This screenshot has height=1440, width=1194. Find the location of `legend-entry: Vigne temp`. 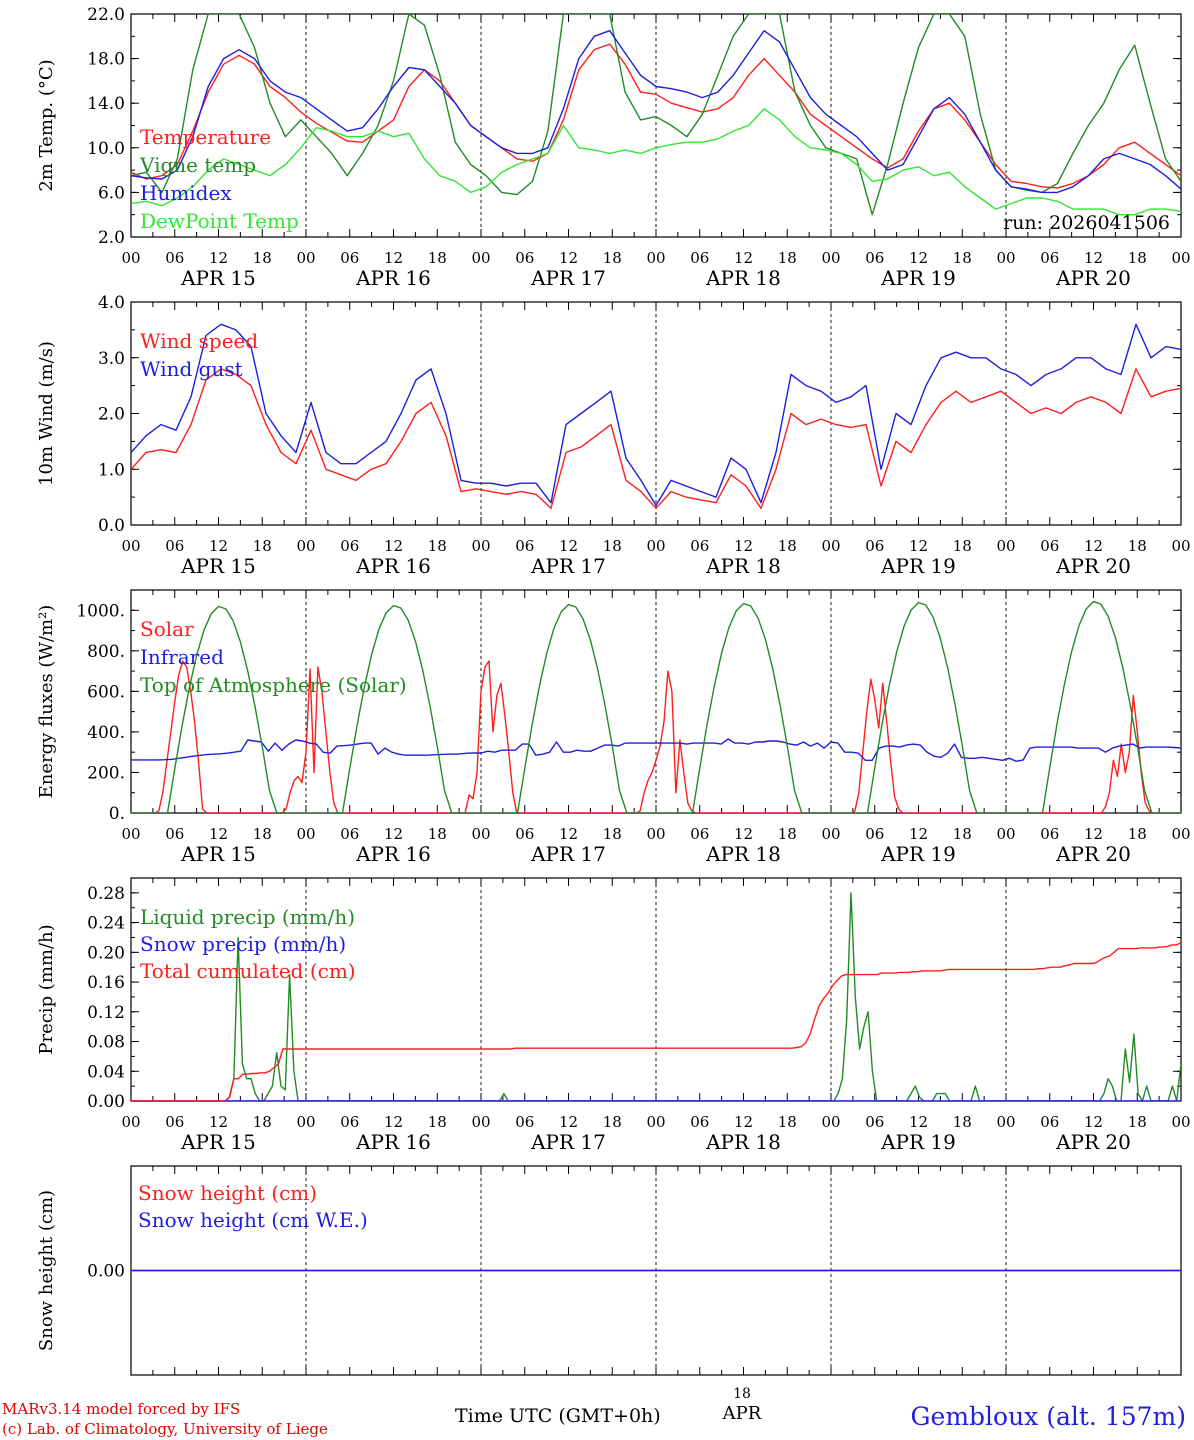

legend-entry: Vigne temp is located at coordinates (197, 165).